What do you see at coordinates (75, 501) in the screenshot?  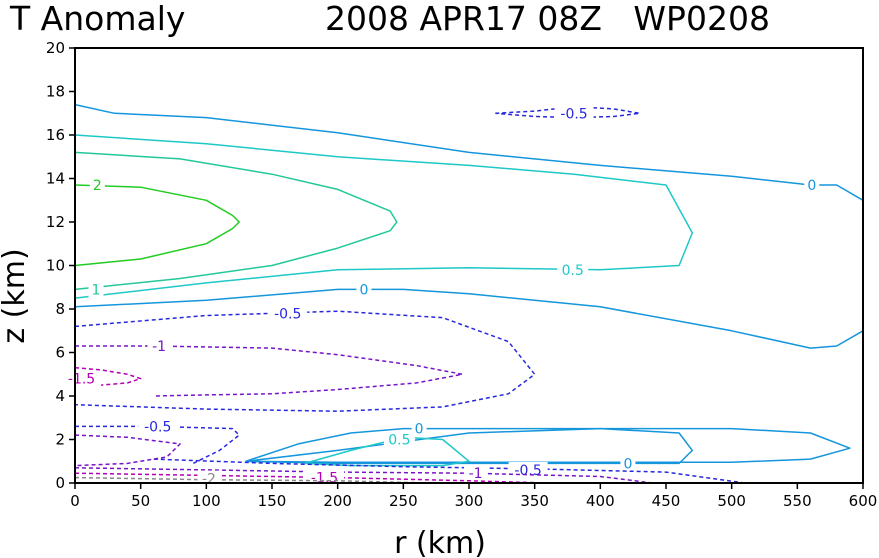 I see `x-tick-label: 0` at bounding box center [75, 501].